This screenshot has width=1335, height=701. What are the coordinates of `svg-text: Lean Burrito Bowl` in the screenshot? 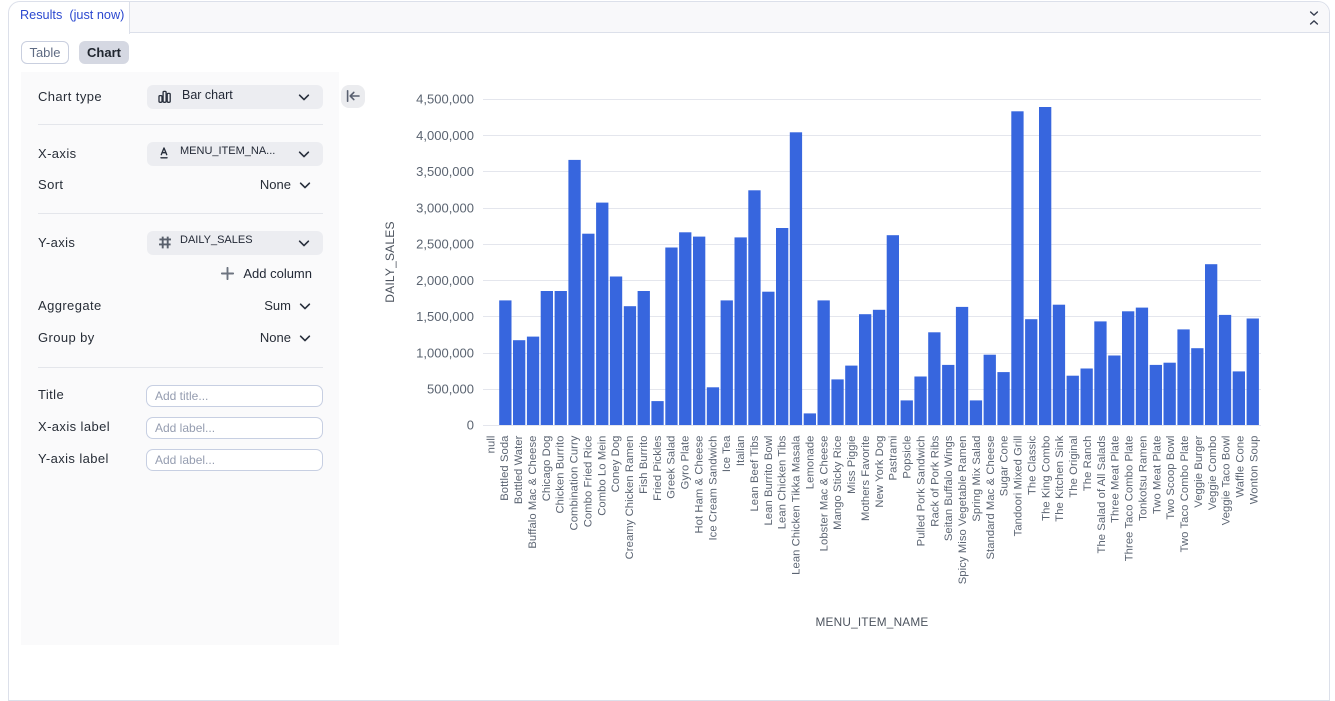 It's located at (769, 481).